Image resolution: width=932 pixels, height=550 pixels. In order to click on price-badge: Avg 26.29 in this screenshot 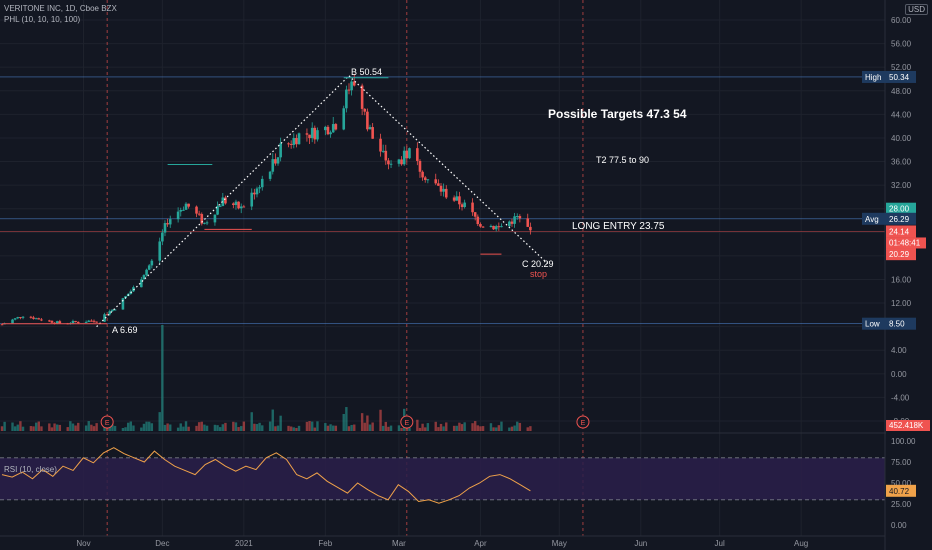, I will do `click(889, 218)`.